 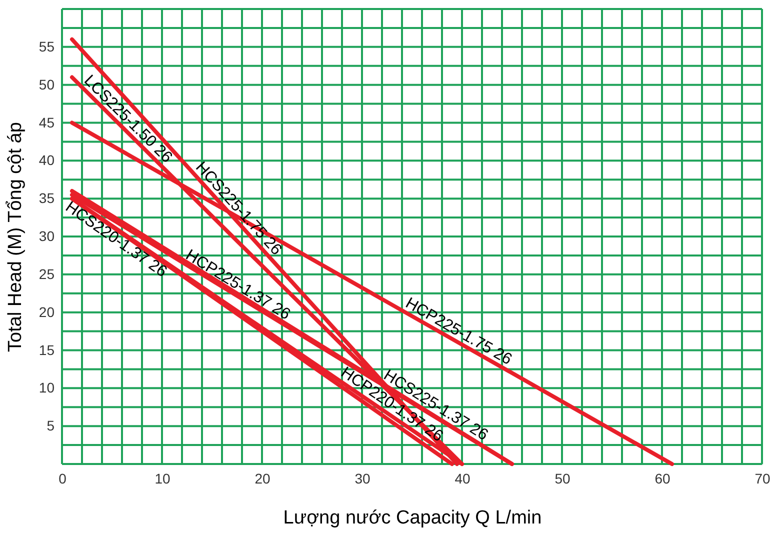 What do you see at coordinates (46, 388) in the screenshot?
I see `y-tick-label: 10` at bounding box center [46, 388].